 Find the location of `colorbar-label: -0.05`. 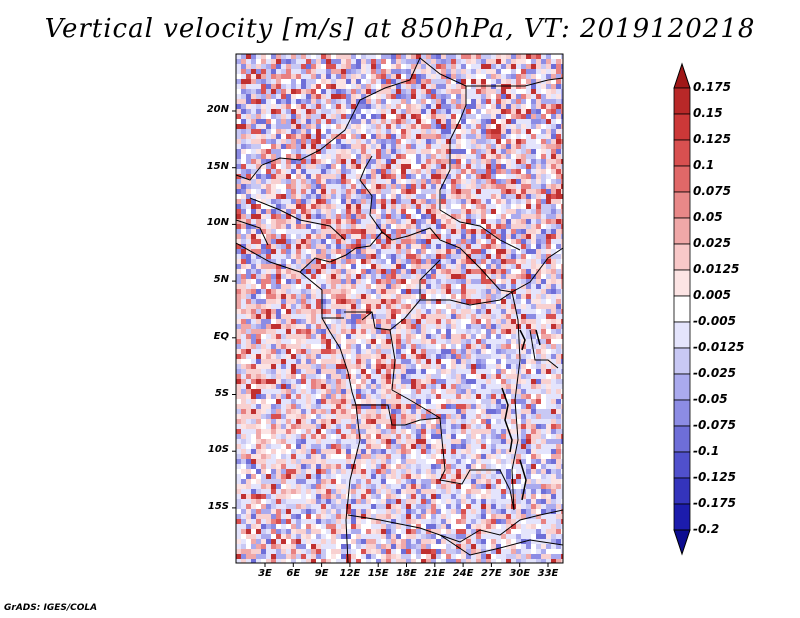

colorbar-label: -0.05 is located at coordinates (710, 399).